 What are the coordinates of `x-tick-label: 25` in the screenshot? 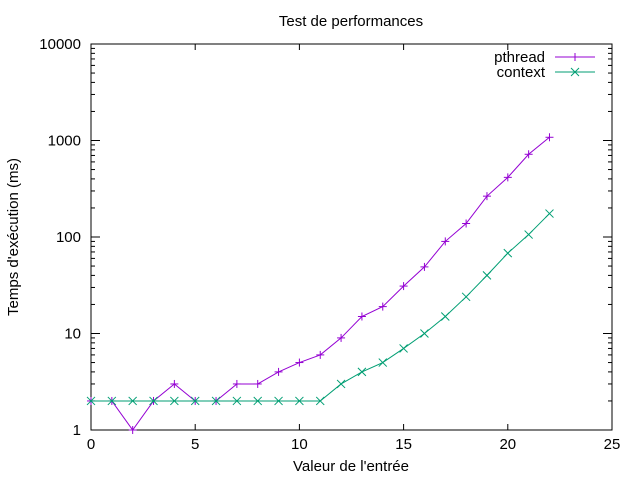 It's located at (612, 444).